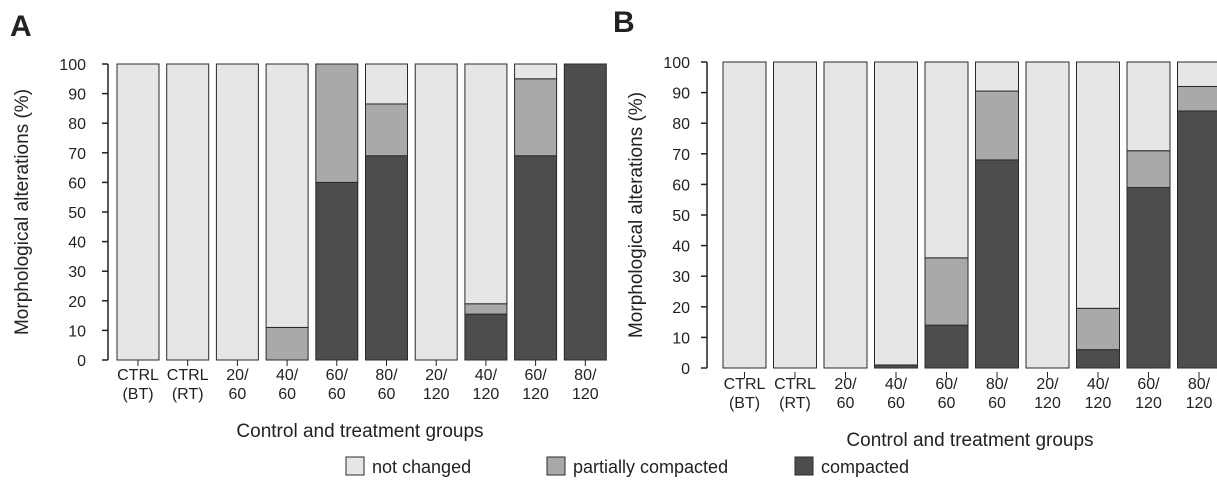  I want to click on legend-label: partially compacted, so click(650, 467).